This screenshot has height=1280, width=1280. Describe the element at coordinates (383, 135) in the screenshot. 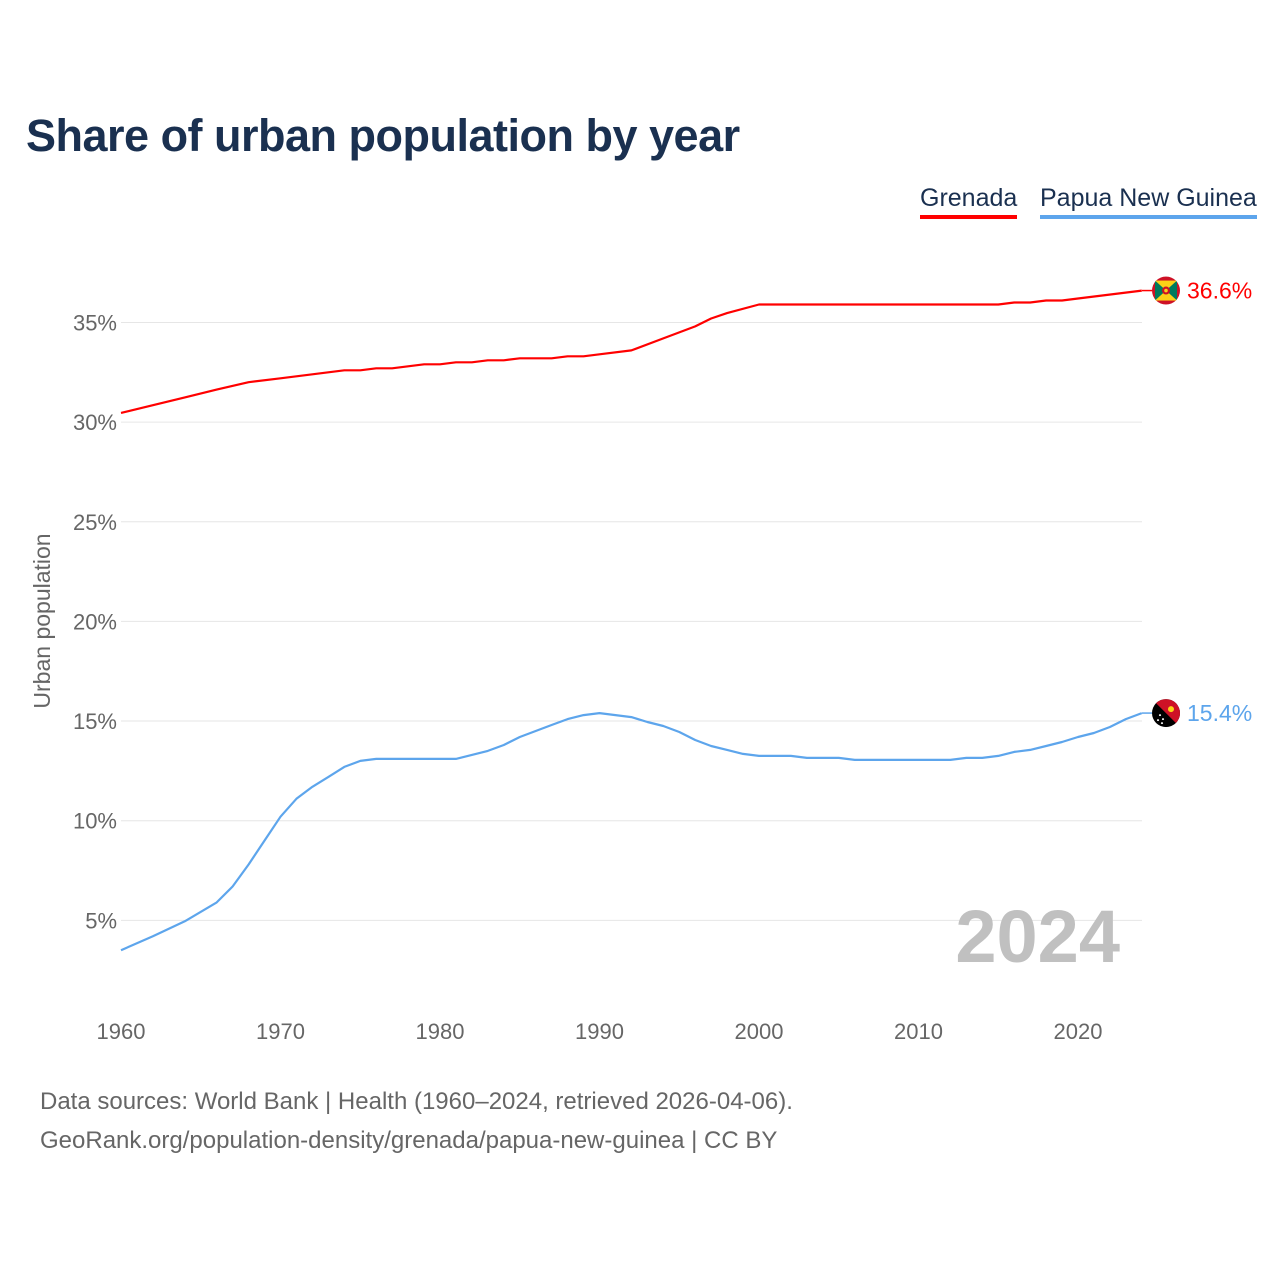

I see `chart-title: Share of urban population by year` at that location.